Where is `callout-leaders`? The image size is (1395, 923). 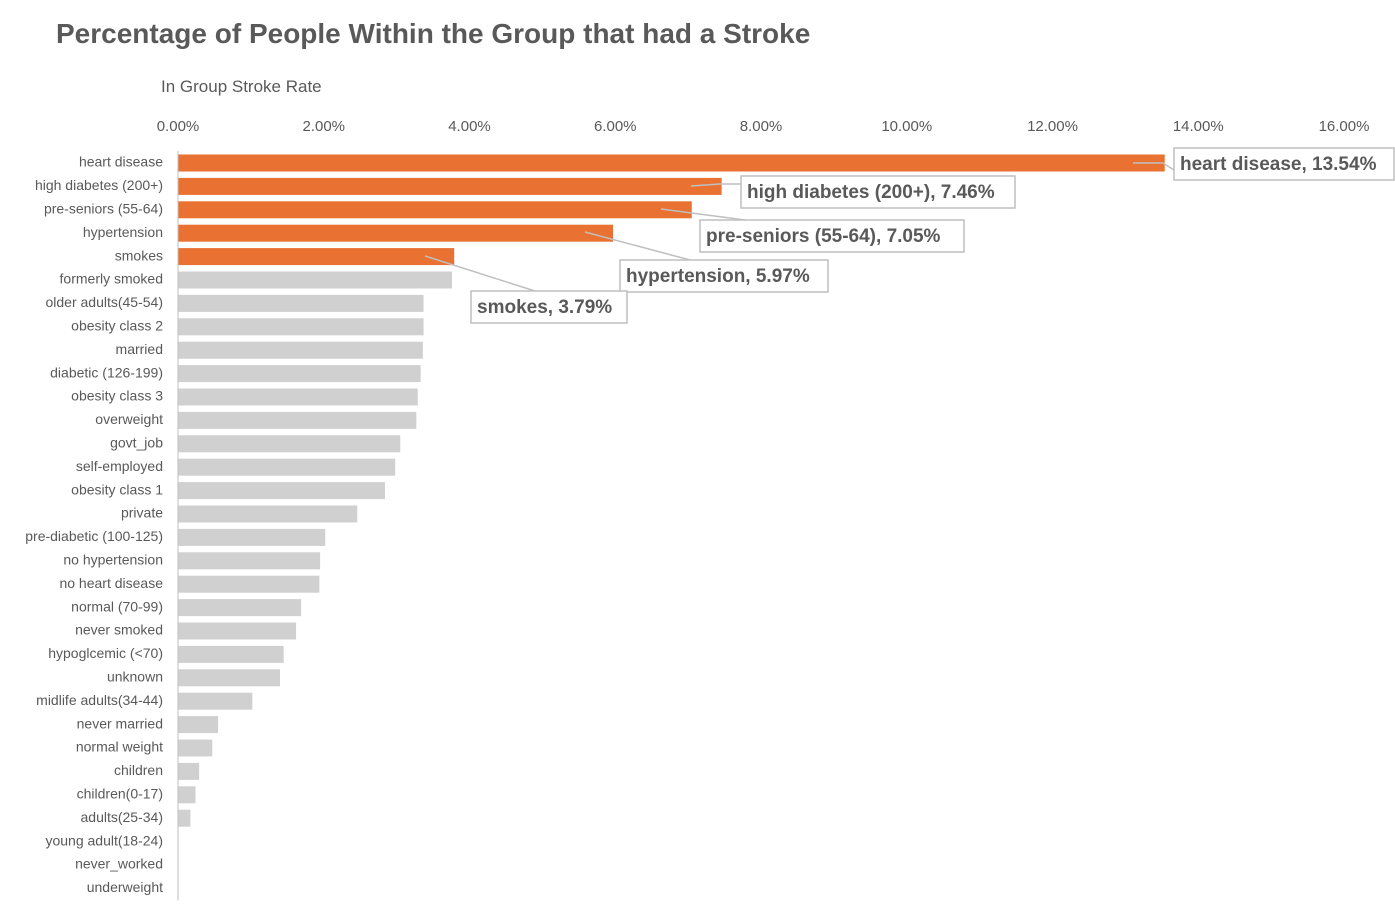 callout-leaders is located at coordinates (799, 227).